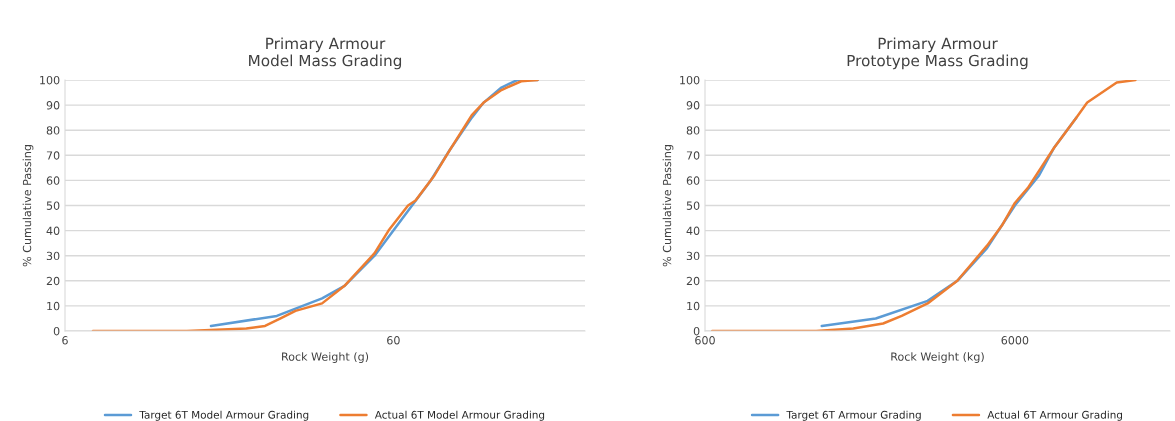  I want to click on legend-label: Actual 6T Armour Grading, so click(1054, 415).